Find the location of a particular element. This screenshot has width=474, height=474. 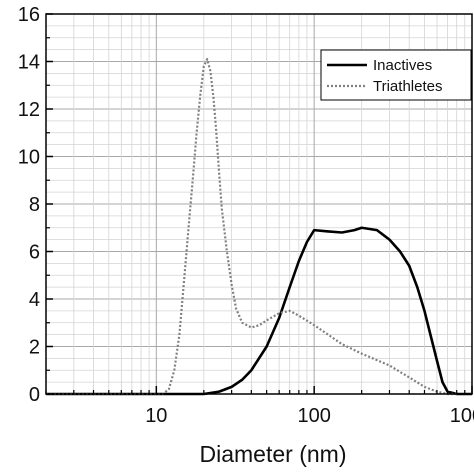

x-tick-label: 10 is located at coordinates (156, 416).